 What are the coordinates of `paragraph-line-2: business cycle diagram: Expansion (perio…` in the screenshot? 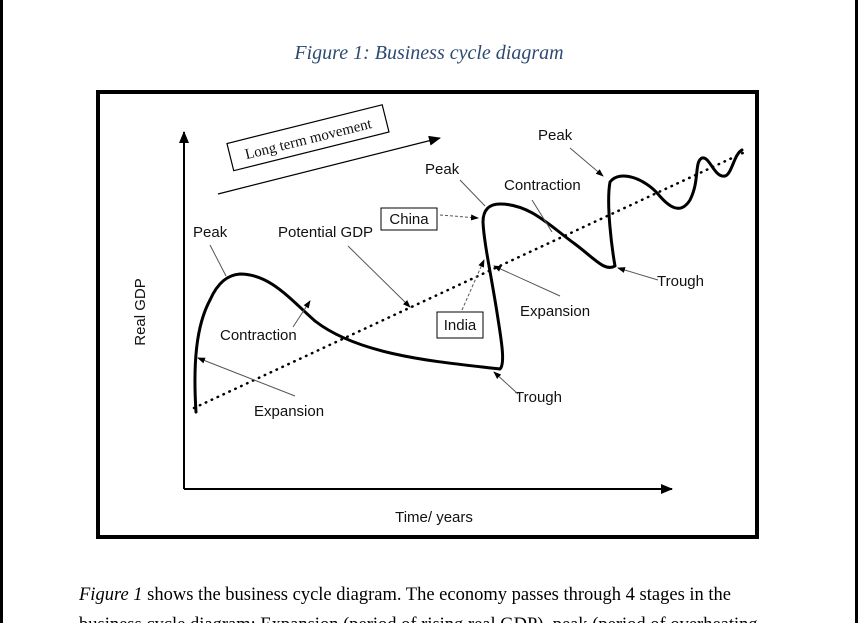 It's located at (418, 619).